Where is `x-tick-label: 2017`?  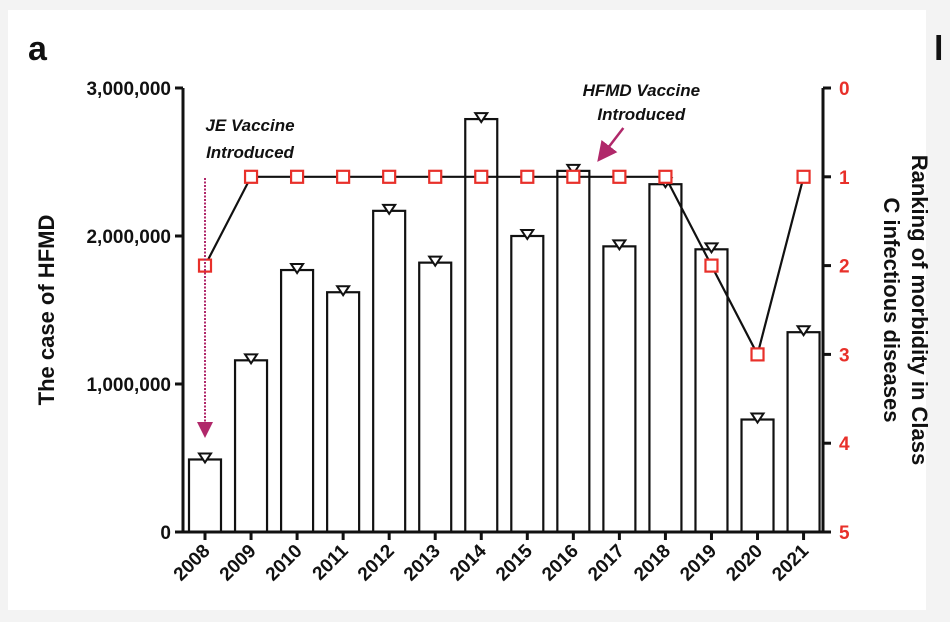
x-tick-label: 2017 is located at coordinates (606, 563).